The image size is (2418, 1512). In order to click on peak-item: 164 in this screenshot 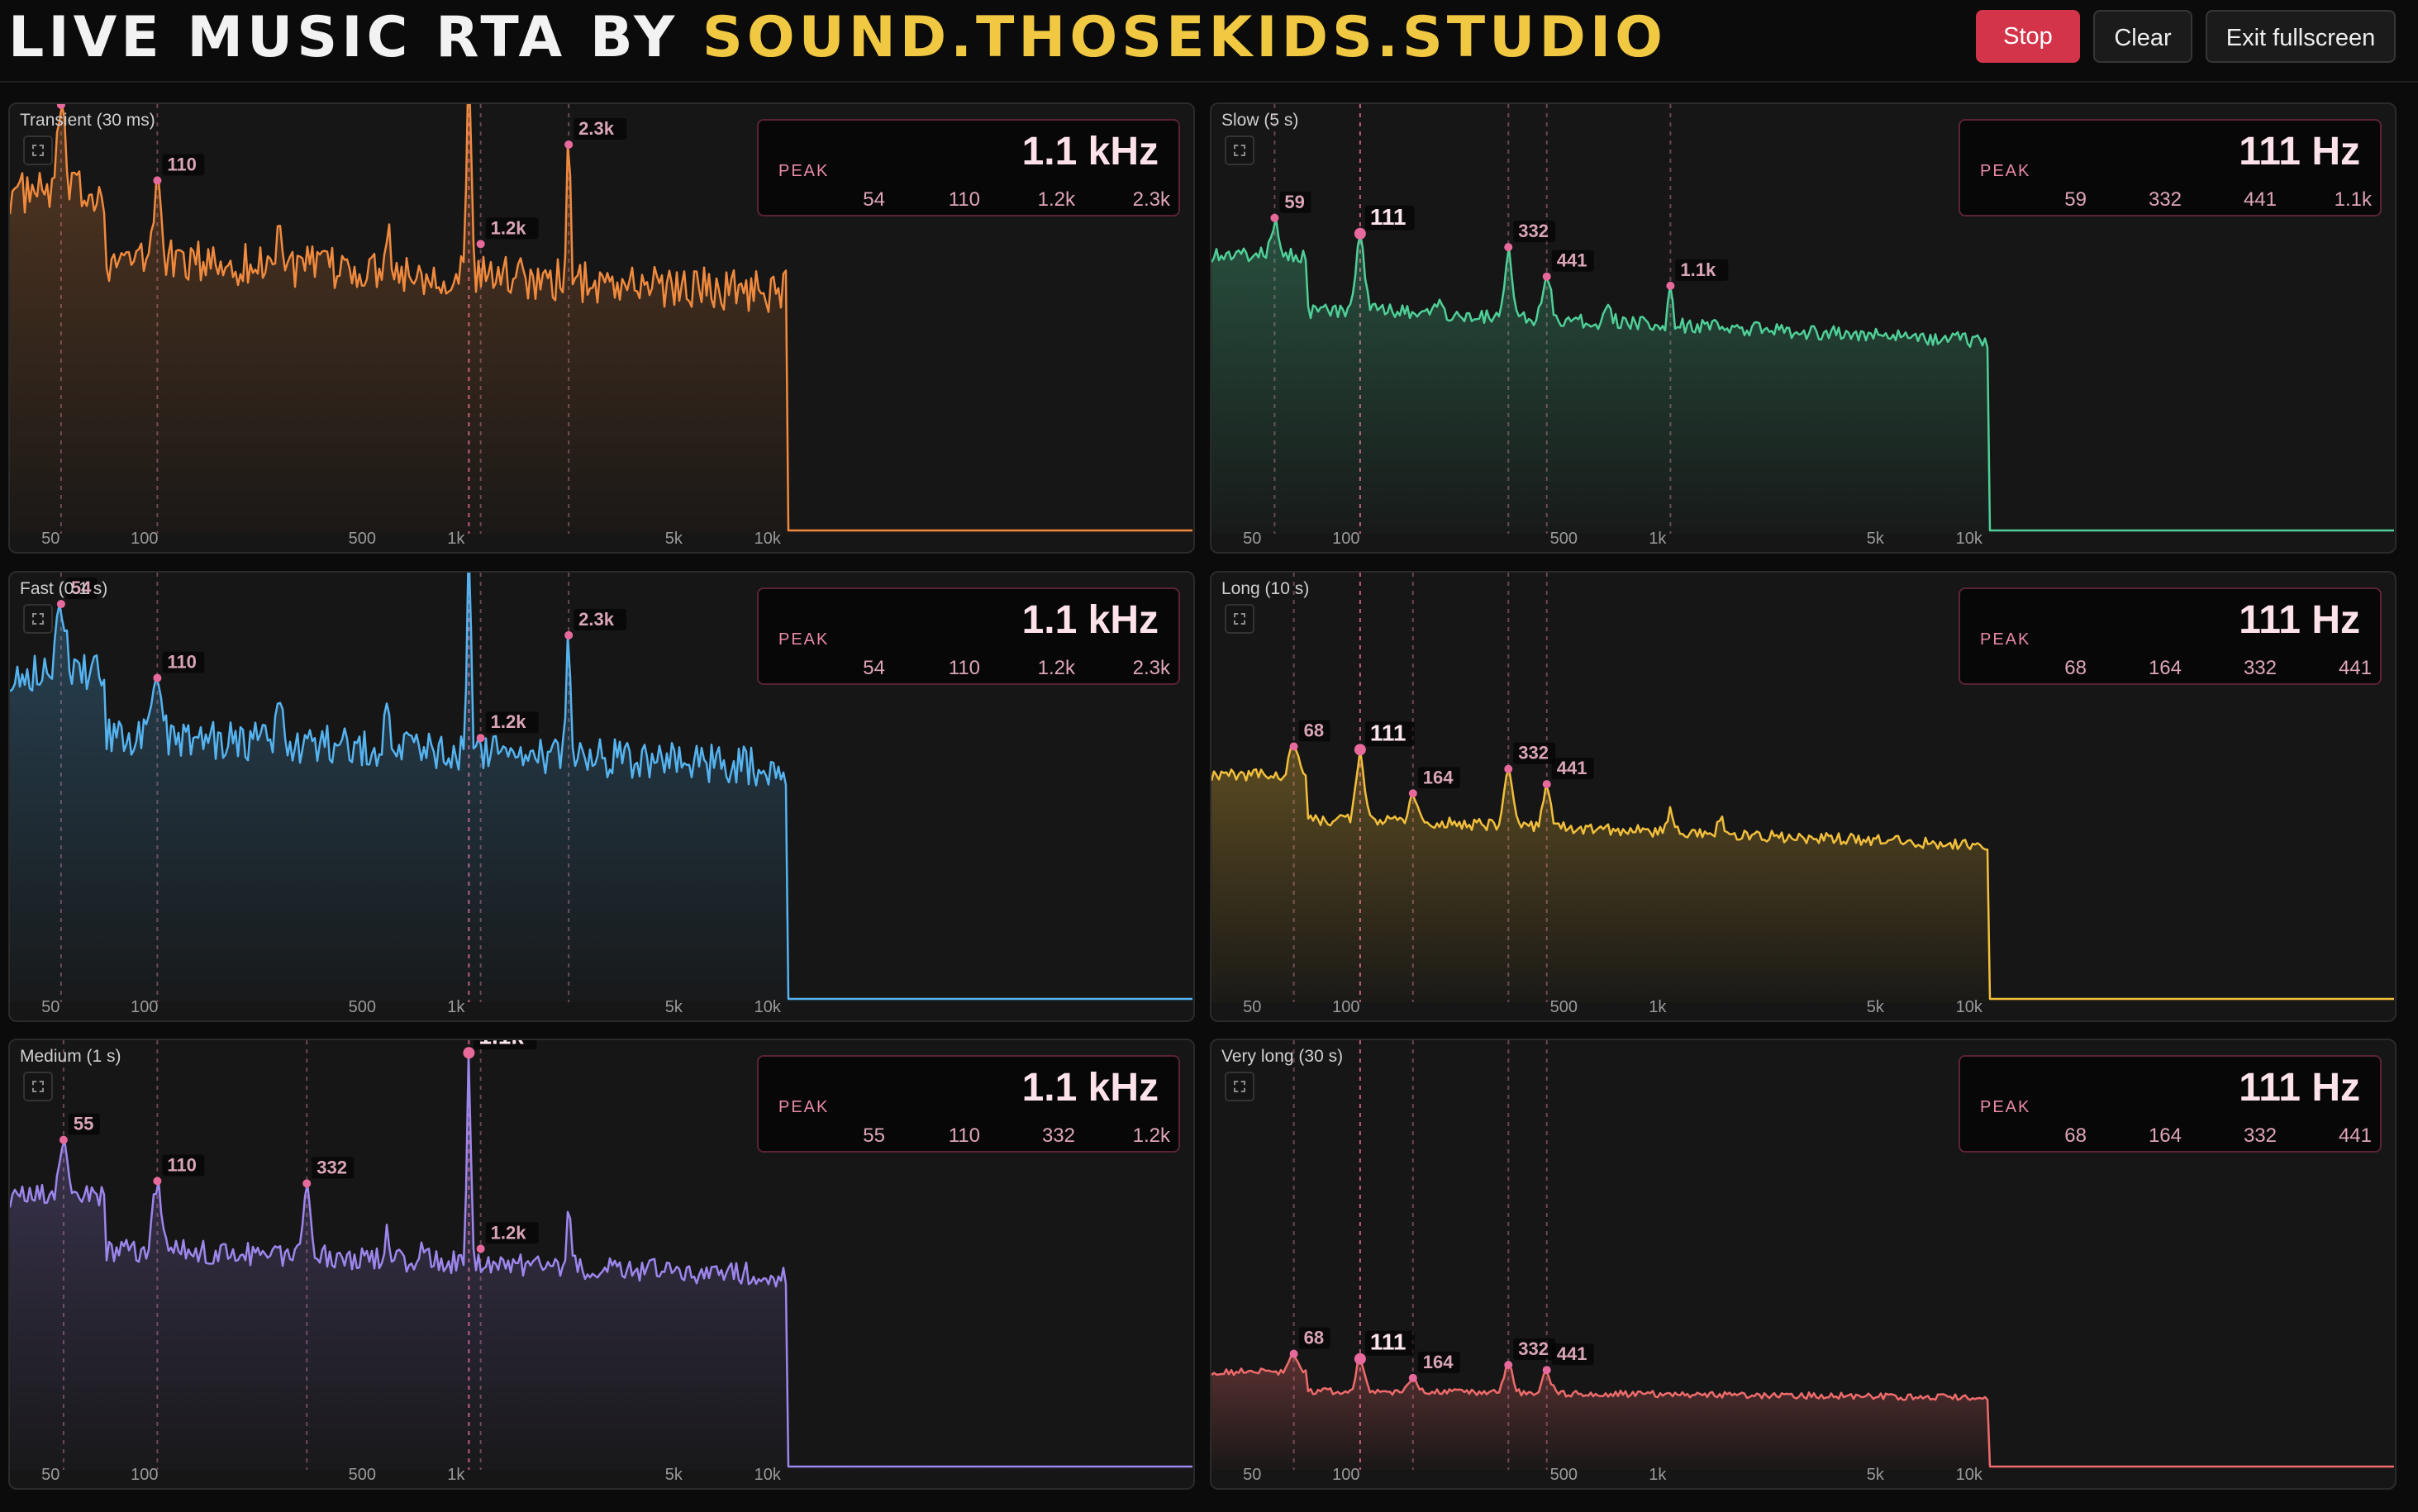, I will do `click(2165, 668)`.